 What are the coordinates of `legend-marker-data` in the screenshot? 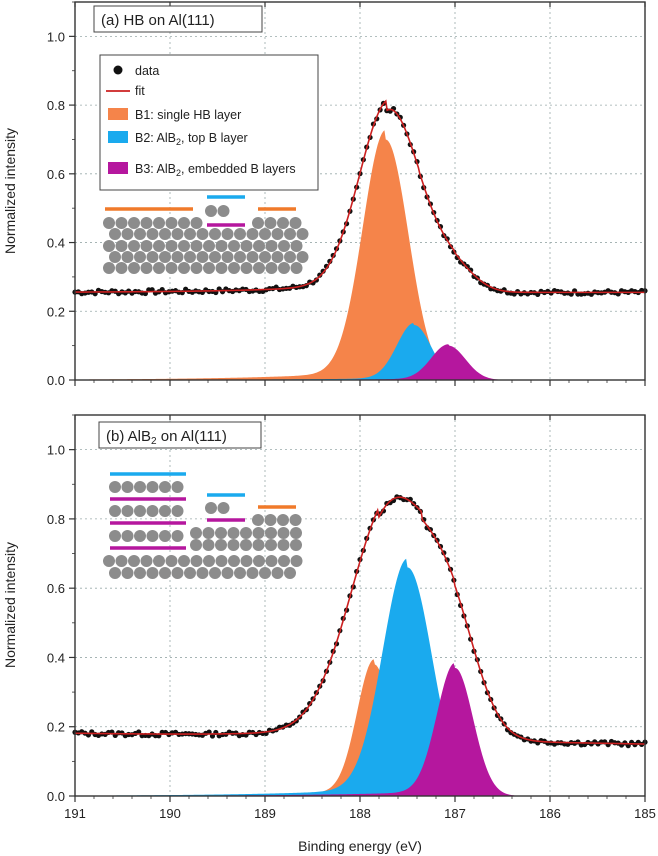 It's located at (118, 70).